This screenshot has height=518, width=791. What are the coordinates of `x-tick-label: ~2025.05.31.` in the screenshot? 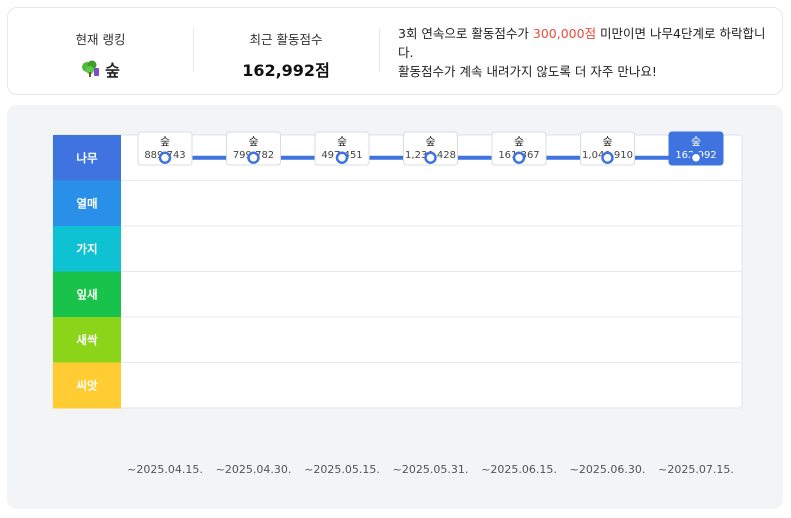 It's located at (431, 469).